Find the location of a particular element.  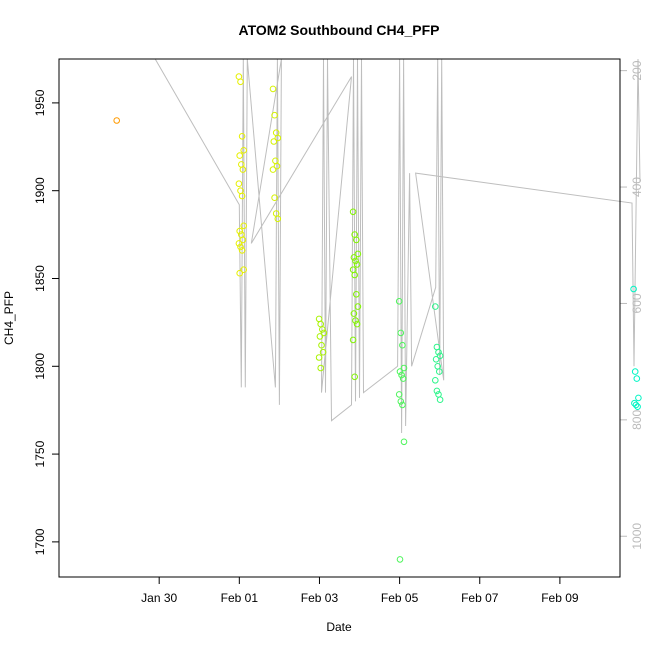

x-axis-label: Date is located at coordinates (339, 627).